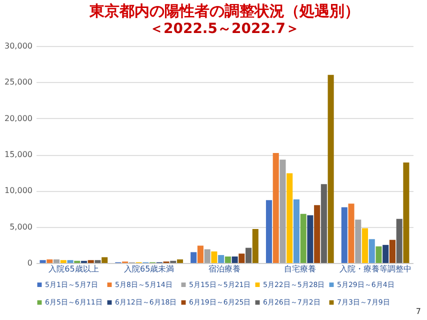 This screenshot has height=320, width=427. I want to click on x-tick-label: 自宅療養, so click(300, 269).